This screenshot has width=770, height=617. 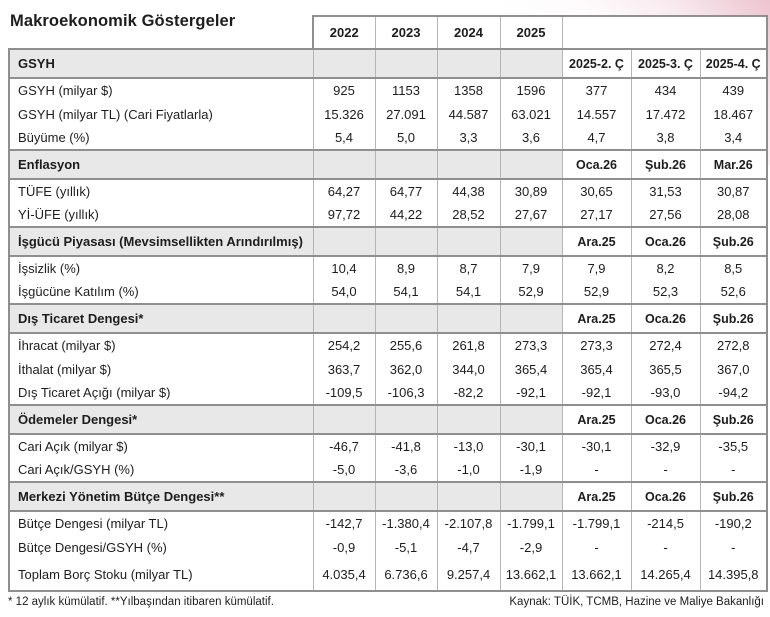 I want to click on indicator-value: 434, so click(x=665, y=90).